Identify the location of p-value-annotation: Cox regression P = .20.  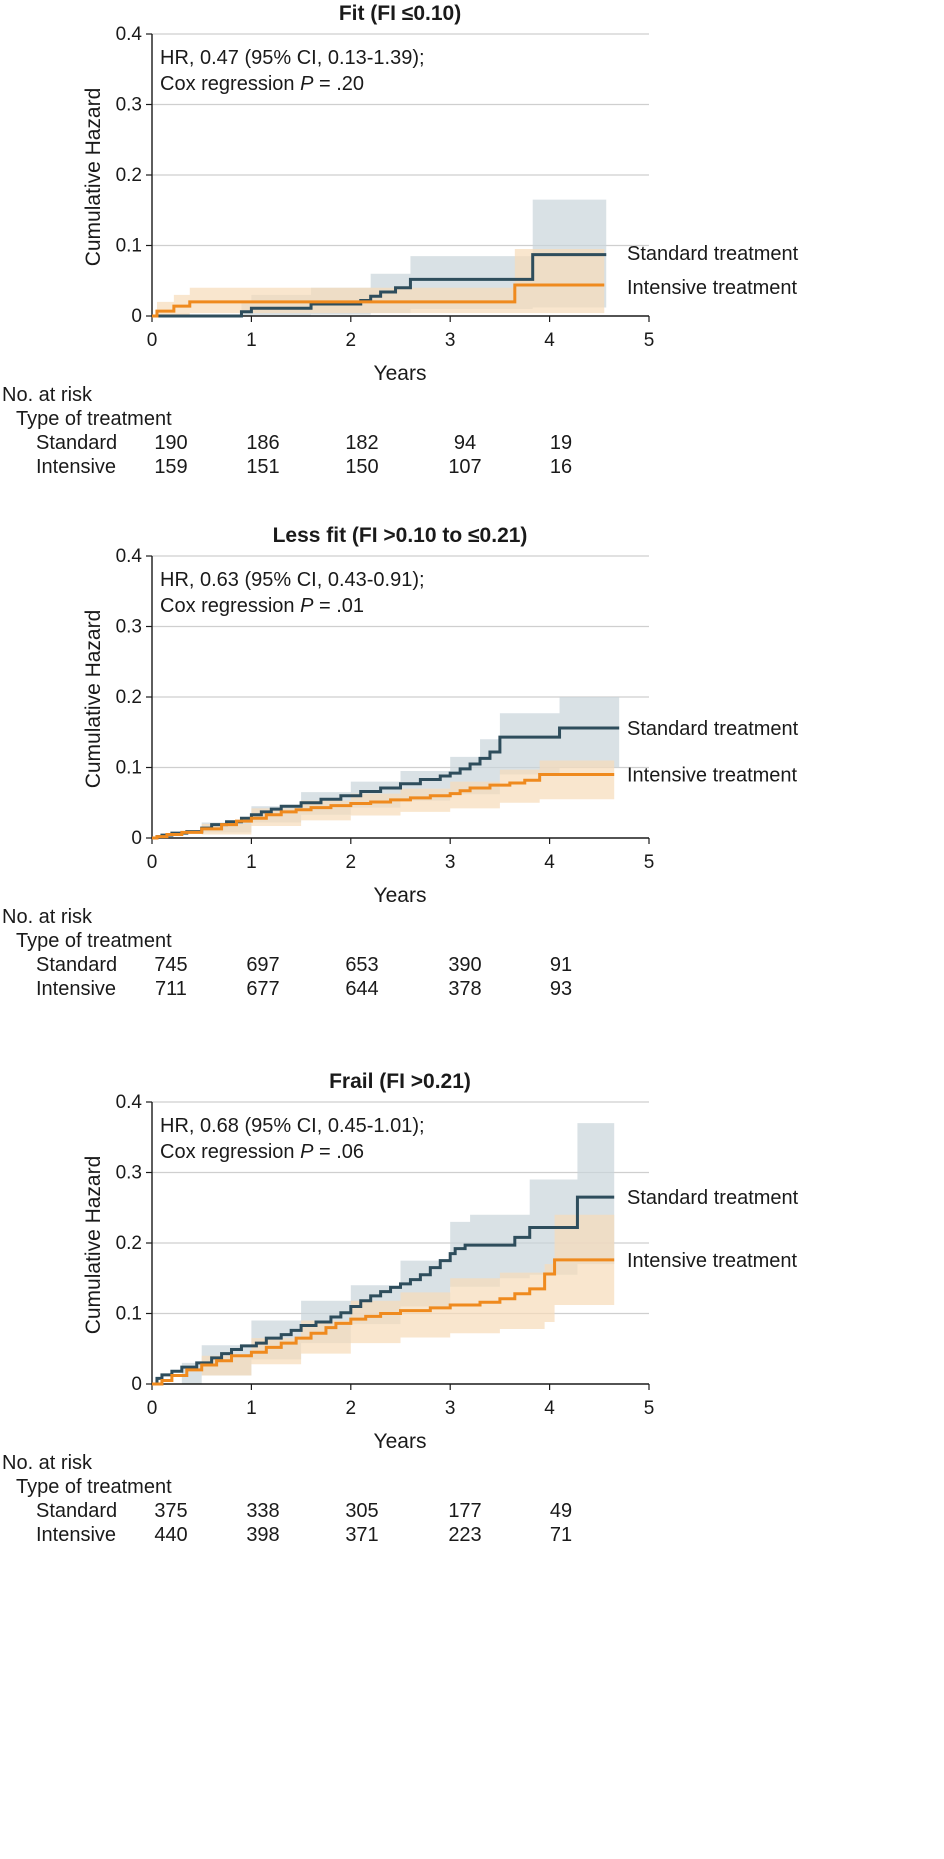
(262, 84).